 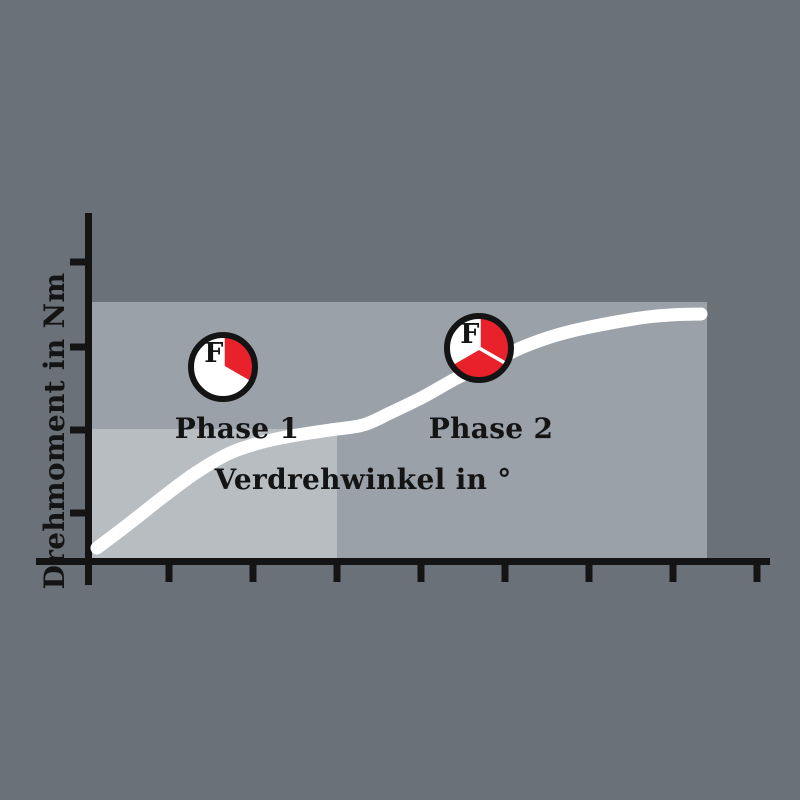 I want to click on phase-1-label: Phase 1, so click(x=237, y=428).